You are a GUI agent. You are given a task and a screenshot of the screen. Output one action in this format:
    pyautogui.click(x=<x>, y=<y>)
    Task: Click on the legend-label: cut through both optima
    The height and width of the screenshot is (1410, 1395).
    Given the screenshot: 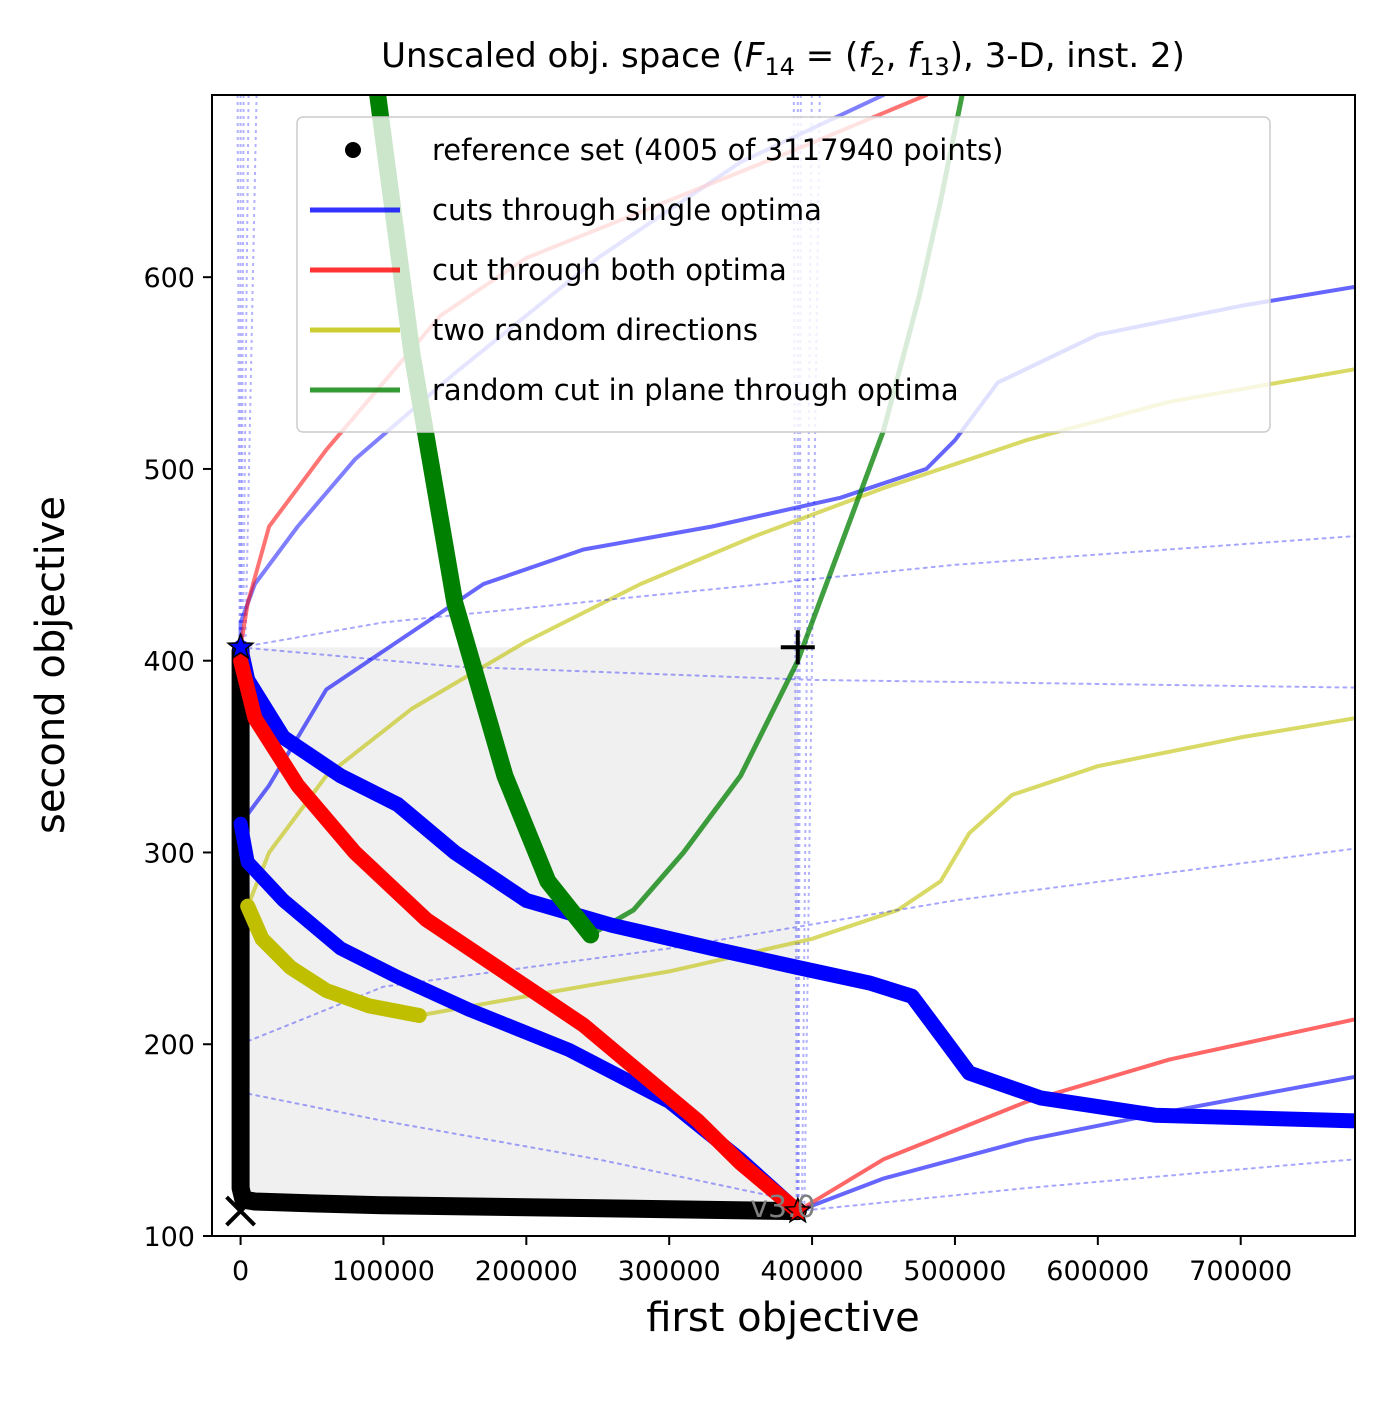 What is the action you would take?
    pyautogui.click(x=609, y=270)
    